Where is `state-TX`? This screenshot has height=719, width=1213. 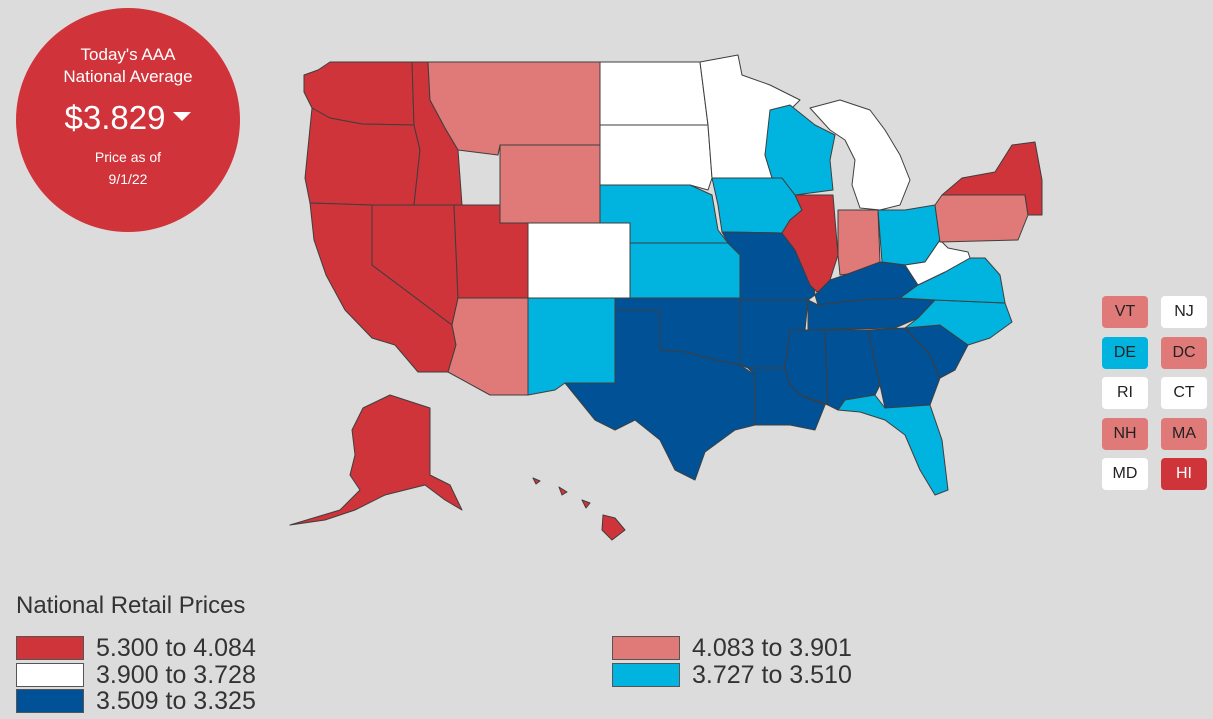
state-TX is located at coordinates (660, 395).